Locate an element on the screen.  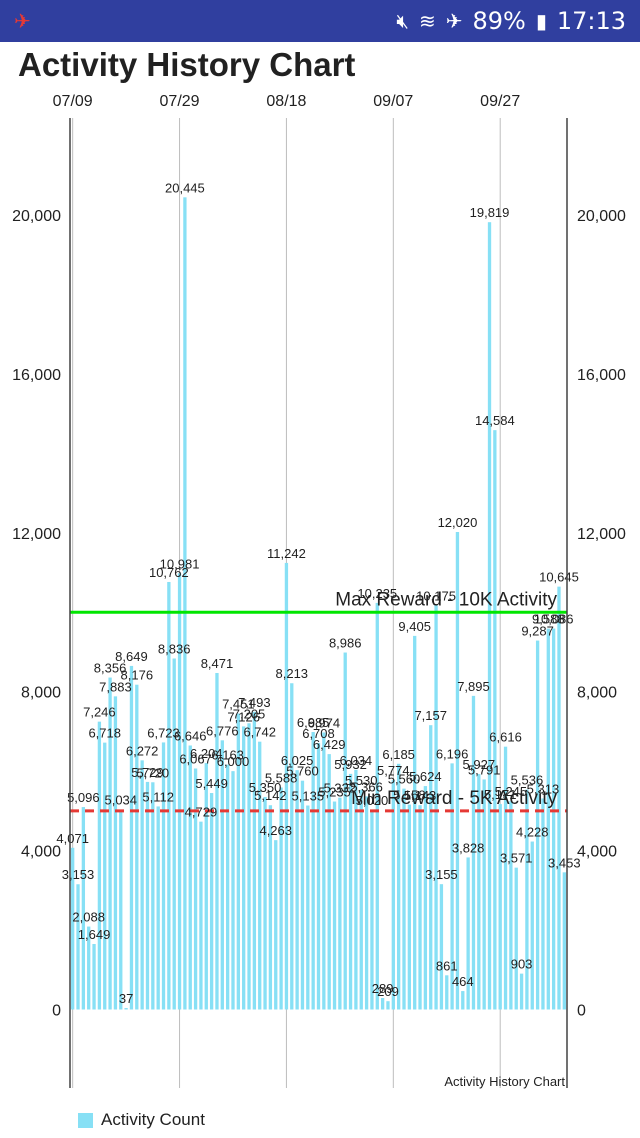
legend-swatch is located at coordinates (85, 1120).